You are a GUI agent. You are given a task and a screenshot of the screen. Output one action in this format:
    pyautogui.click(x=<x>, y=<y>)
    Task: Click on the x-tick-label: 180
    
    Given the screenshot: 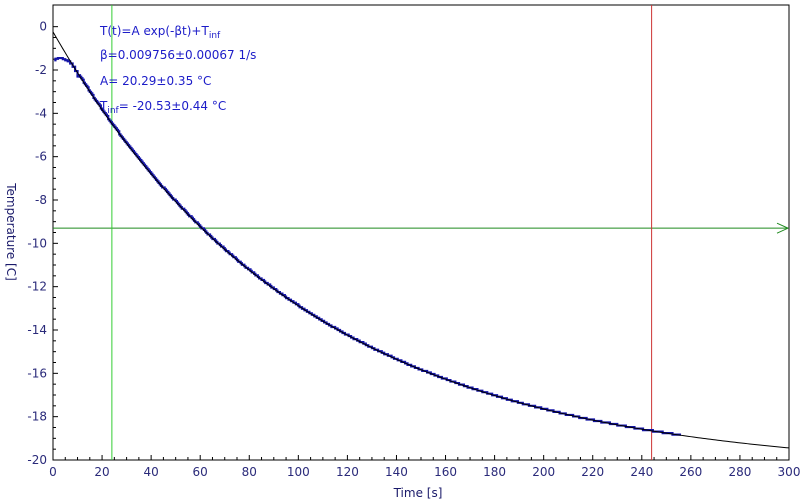 What is the action you would take?
    pyautogui.click(x=494, y=472)
    